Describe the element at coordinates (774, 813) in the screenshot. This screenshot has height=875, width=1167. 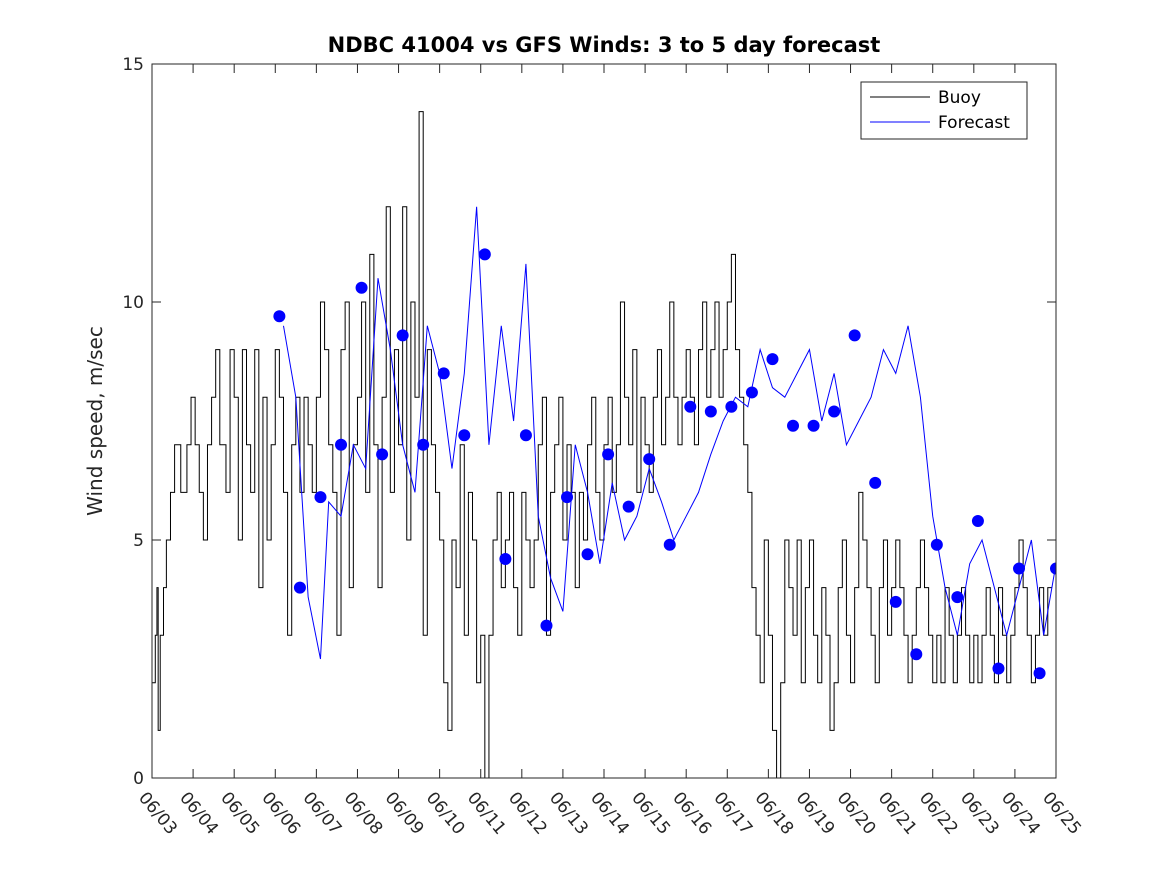
I see `x-tick-label: 06/18` at that location.